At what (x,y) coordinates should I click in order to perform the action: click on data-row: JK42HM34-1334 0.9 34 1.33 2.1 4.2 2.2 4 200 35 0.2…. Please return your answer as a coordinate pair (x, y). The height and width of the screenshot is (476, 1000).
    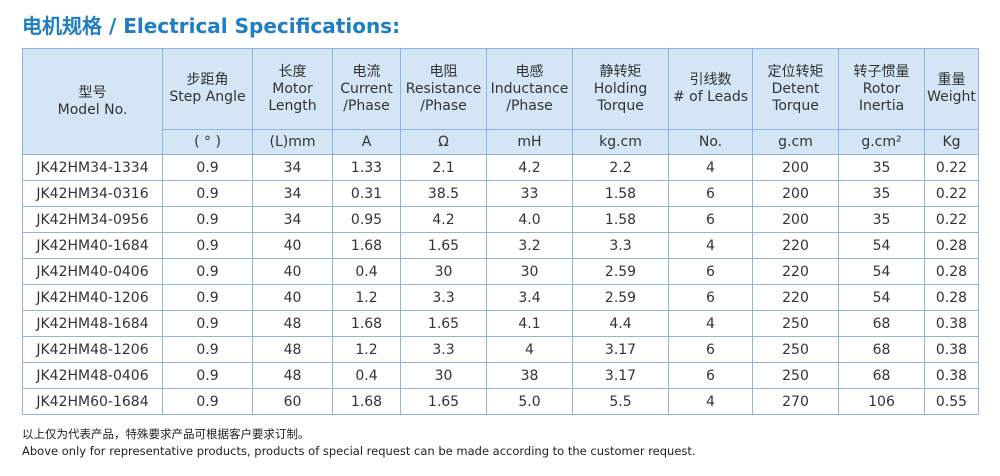
    Looking at the image, I should click on (500, 167).